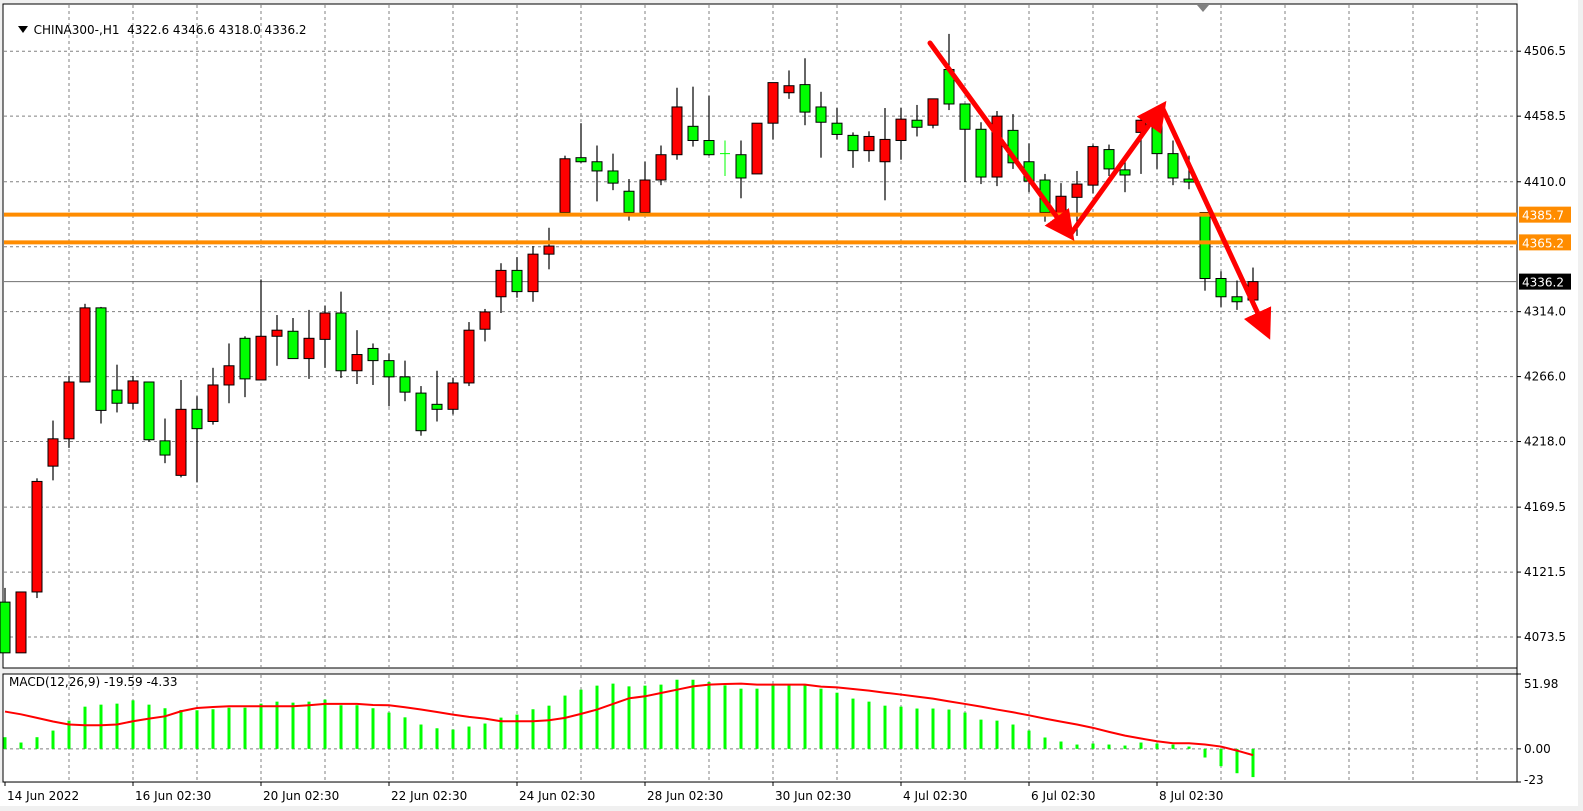 This screenshot has height=811, width=1583. I want to click on x-tick-label: 20 Jun 02:30, so click(301, 796).